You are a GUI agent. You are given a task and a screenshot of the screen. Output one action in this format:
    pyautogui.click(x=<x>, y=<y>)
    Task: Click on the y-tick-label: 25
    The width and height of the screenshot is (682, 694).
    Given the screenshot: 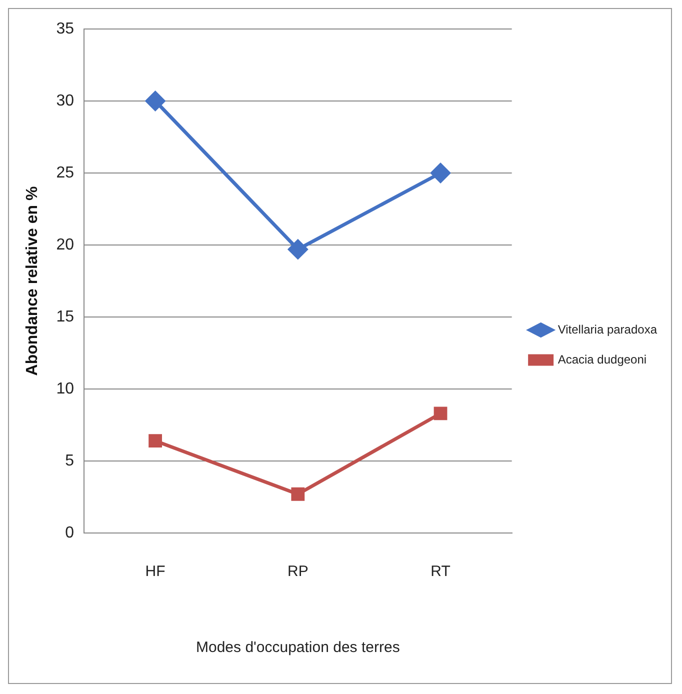 What is the action you would take?
    pyautogui.click(x=65, y=173)
    